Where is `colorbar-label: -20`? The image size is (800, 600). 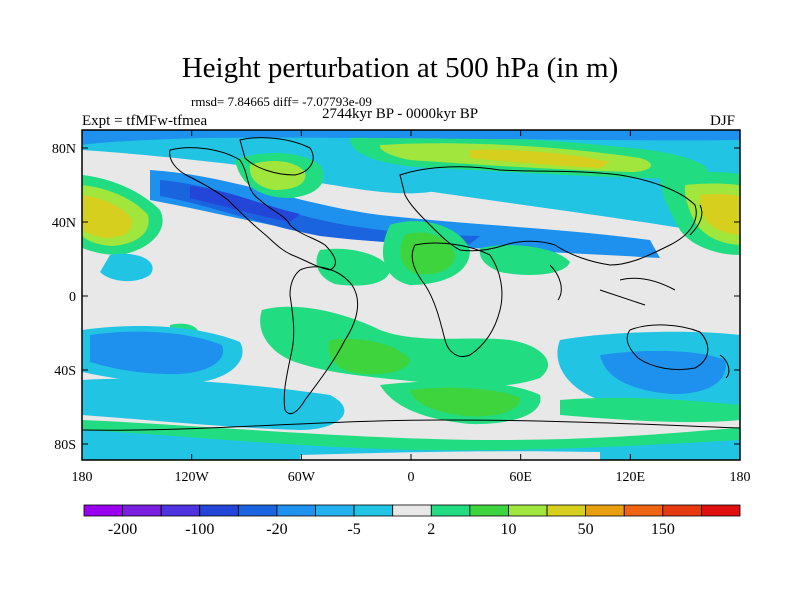
colorbar-label: -20 is located at coordinates (276, 529).